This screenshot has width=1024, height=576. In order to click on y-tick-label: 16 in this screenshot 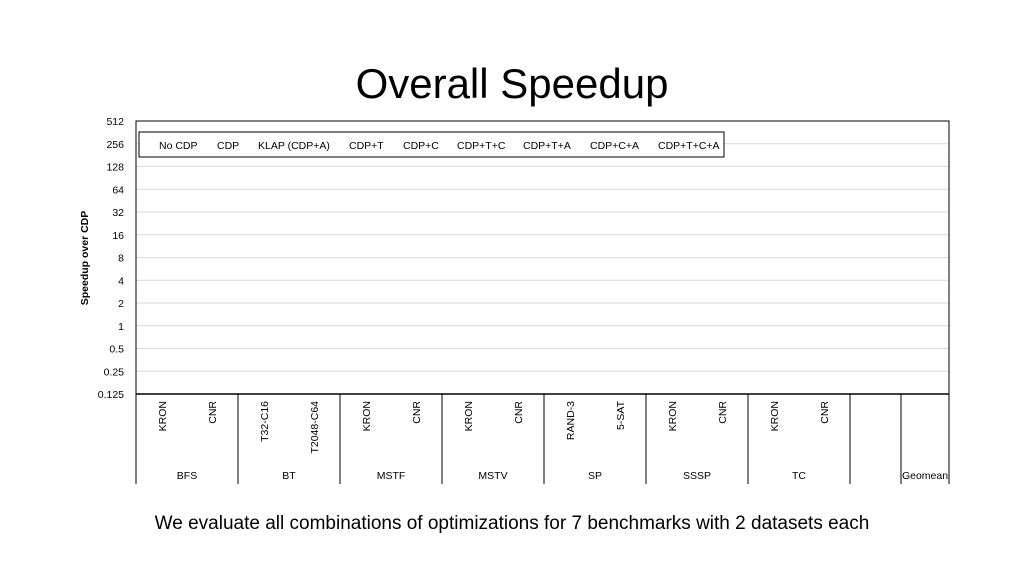, I will do `click(118, 236)`.